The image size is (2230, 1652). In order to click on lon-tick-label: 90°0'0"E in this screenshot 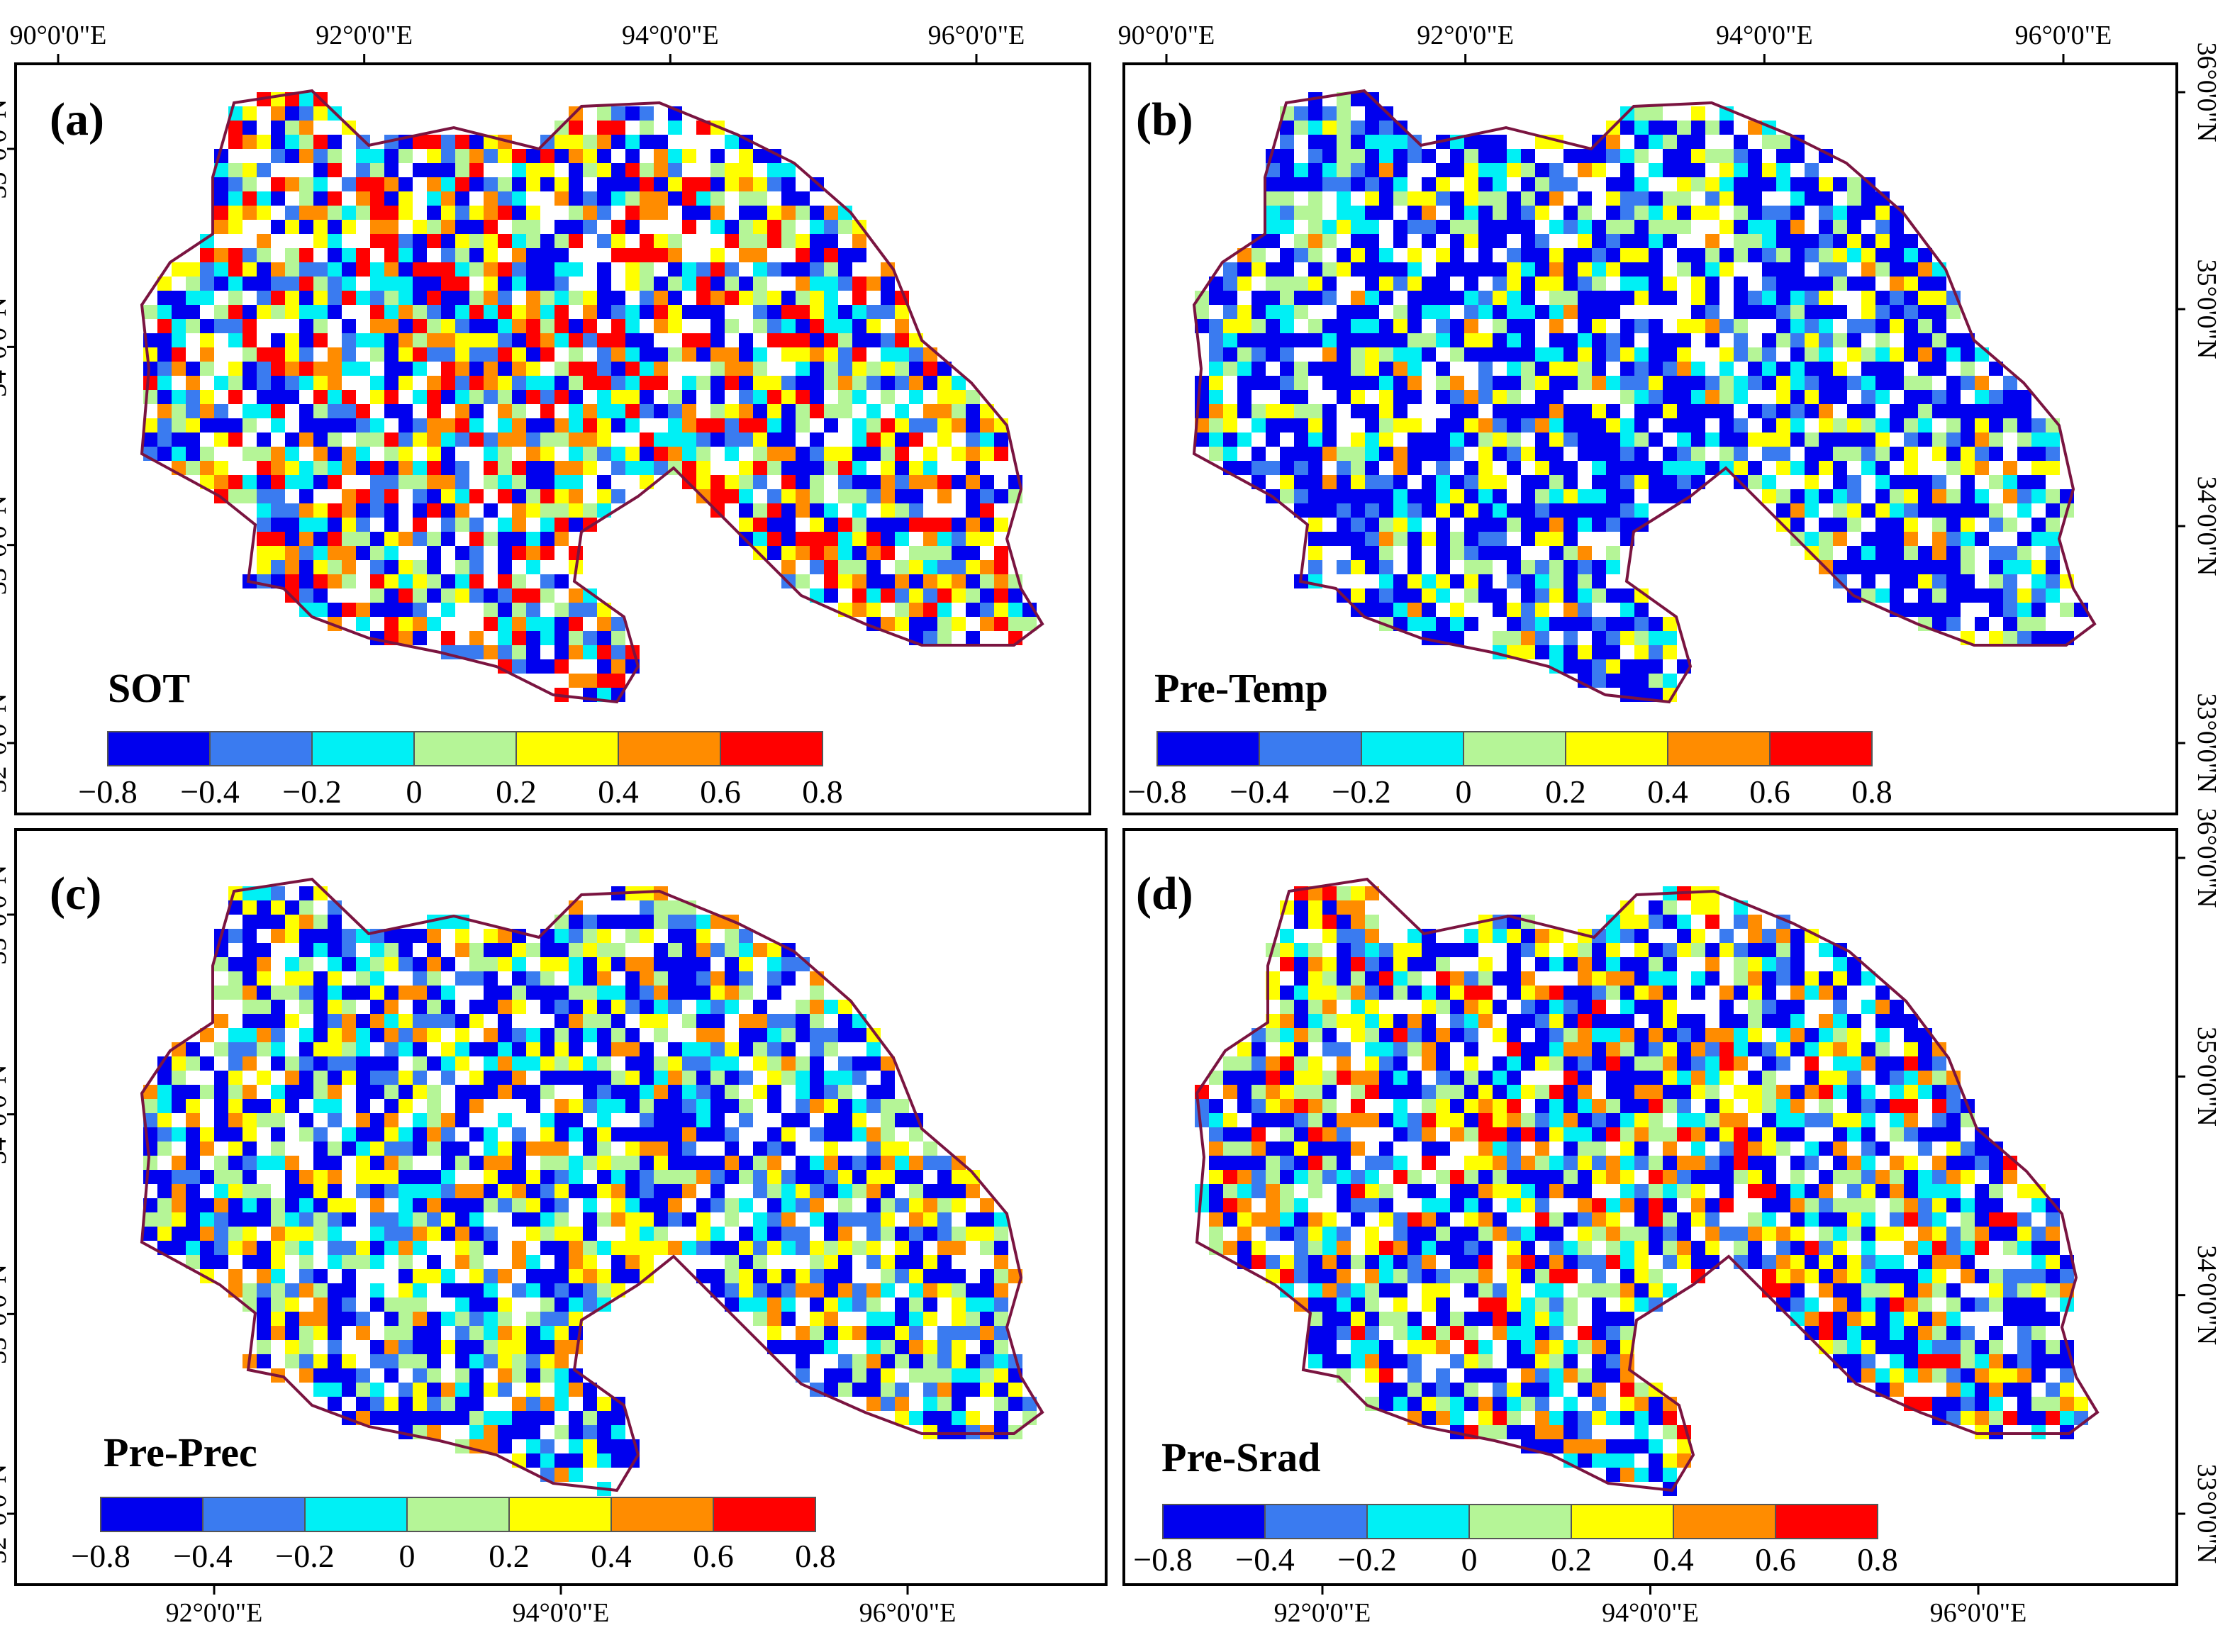, I will do `click(59, 35)`.